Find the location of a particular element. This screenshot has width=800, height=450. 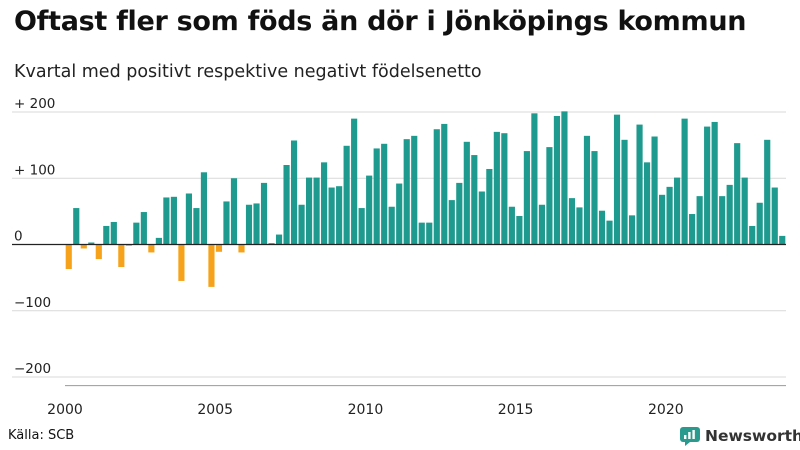

brand-name: Newsworthy is located at coordinates (752, 436).